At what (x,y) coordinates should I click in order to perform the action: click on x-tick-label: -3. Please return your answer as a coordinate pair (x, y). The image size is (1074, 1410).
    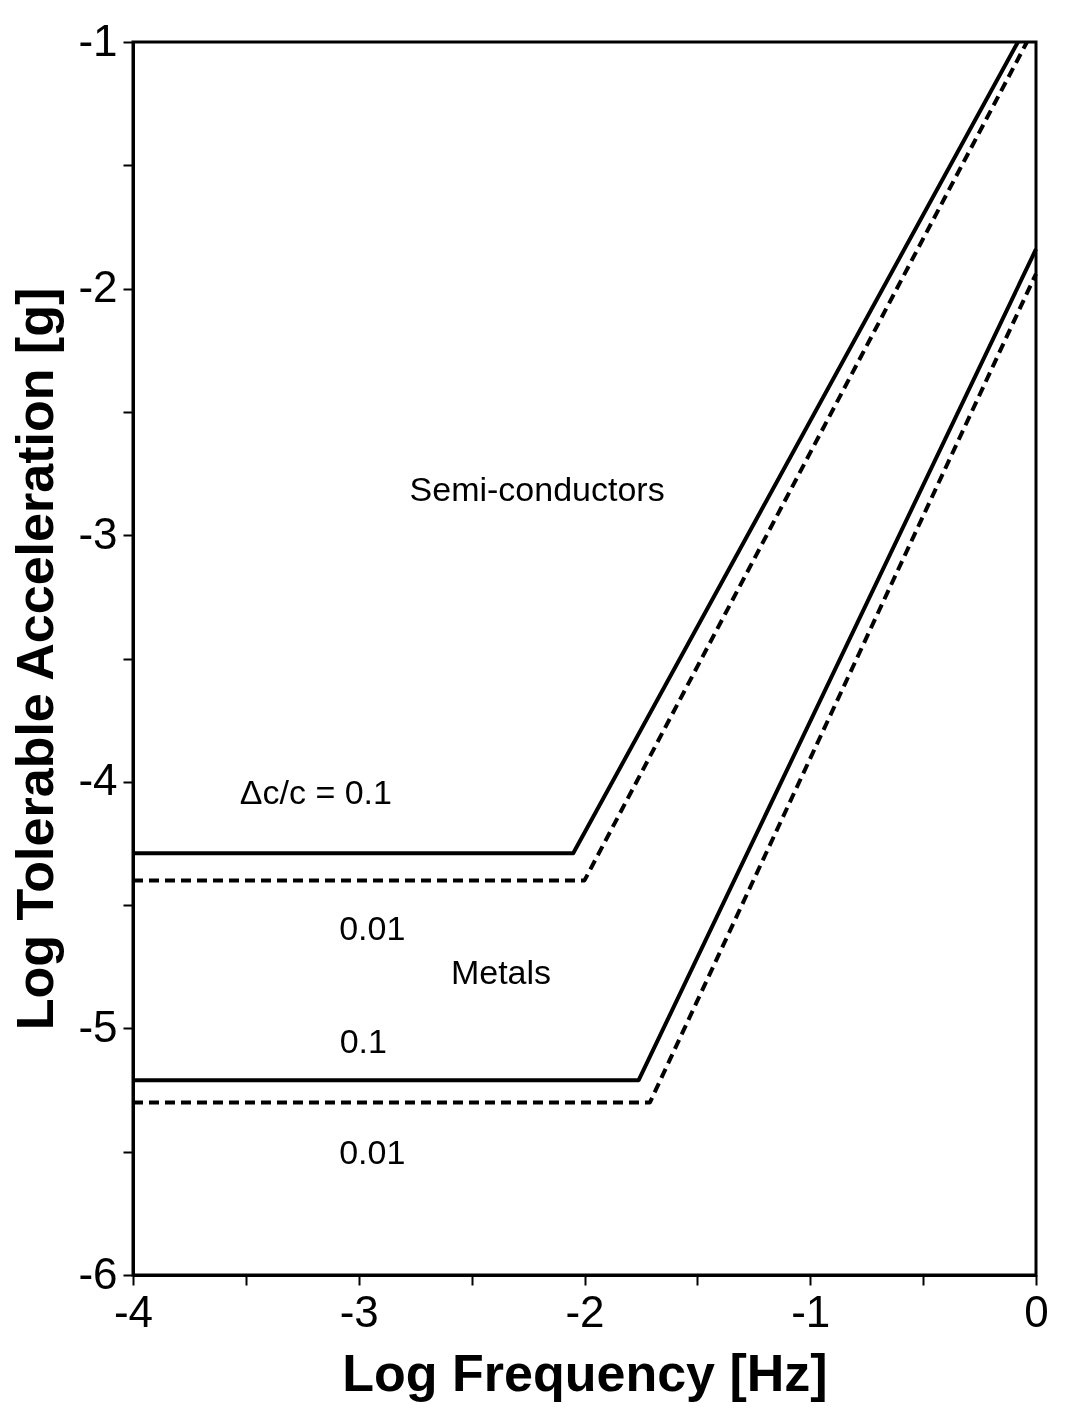
    Looking at the image, I should click on (359, 1311).